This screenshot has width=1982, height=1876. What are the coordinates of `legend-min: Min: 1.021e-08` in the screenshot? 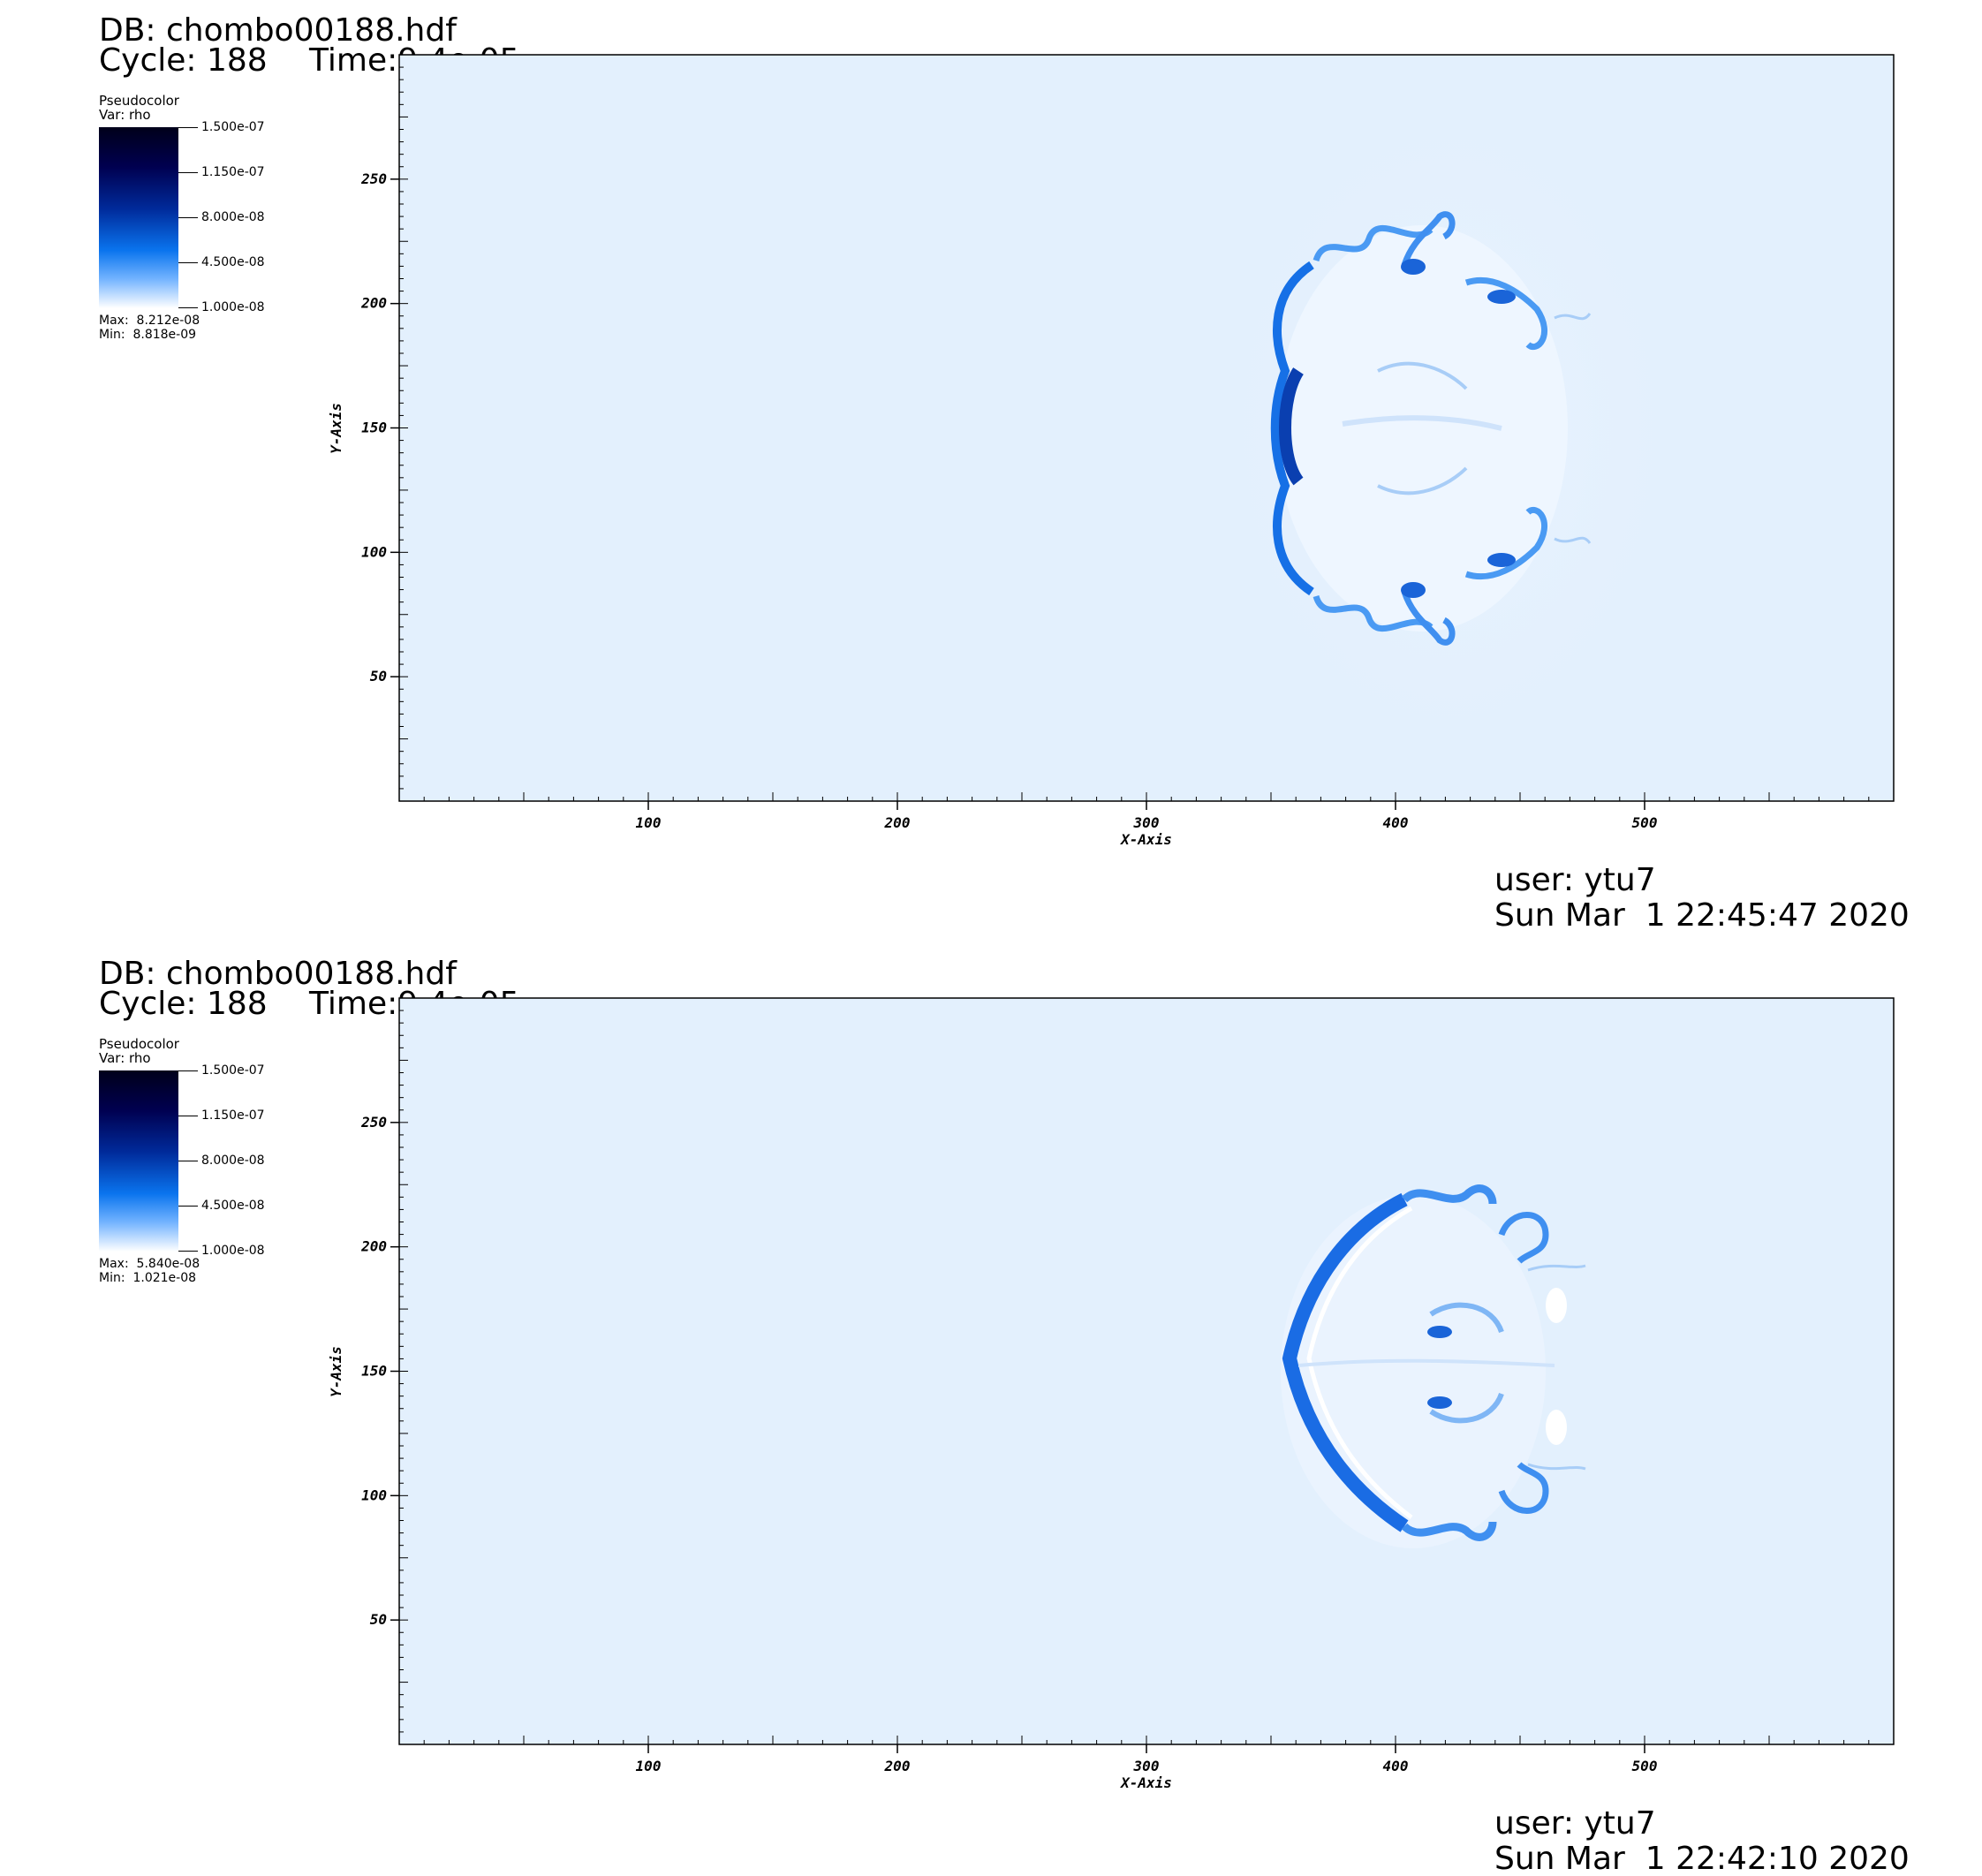 It's located at (148, 1278).